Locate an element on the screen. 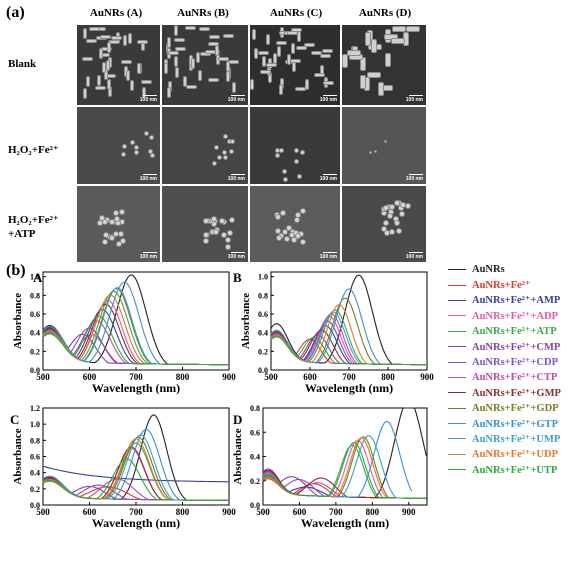 The height and width of the screenshot is (575, 581). x-tick-label: 800 is located at coordinates (183, 377).